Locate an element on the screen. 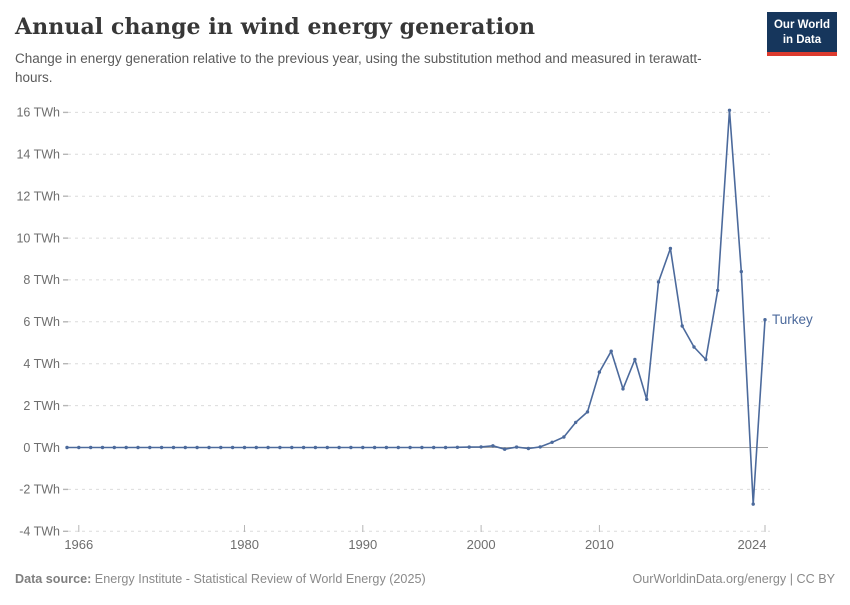 The height and width of the screenshot is (605, 850). x-axis-label: 2024 is located at coordinates (752, 544).